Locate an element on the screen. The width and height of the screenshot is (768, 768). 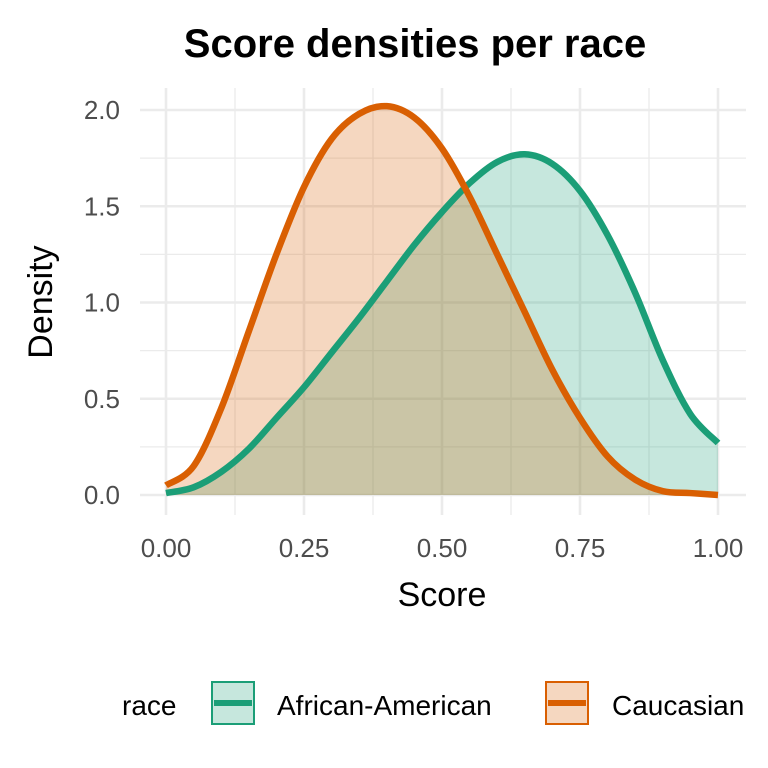
legend-item-african-american: African-American is located at coordinates (351, 703).